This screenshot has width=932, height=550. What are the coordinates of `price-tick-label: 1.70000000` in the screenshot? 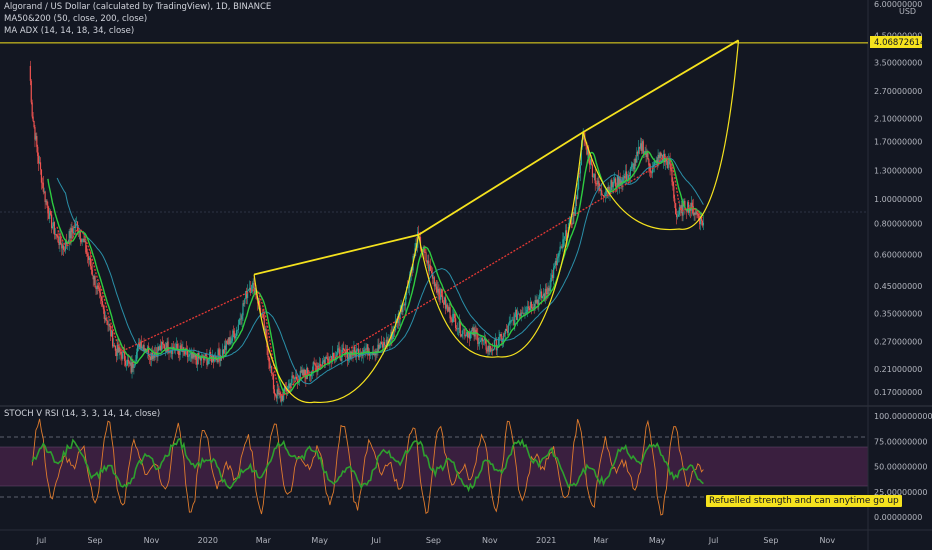 It's located at (898, 141).